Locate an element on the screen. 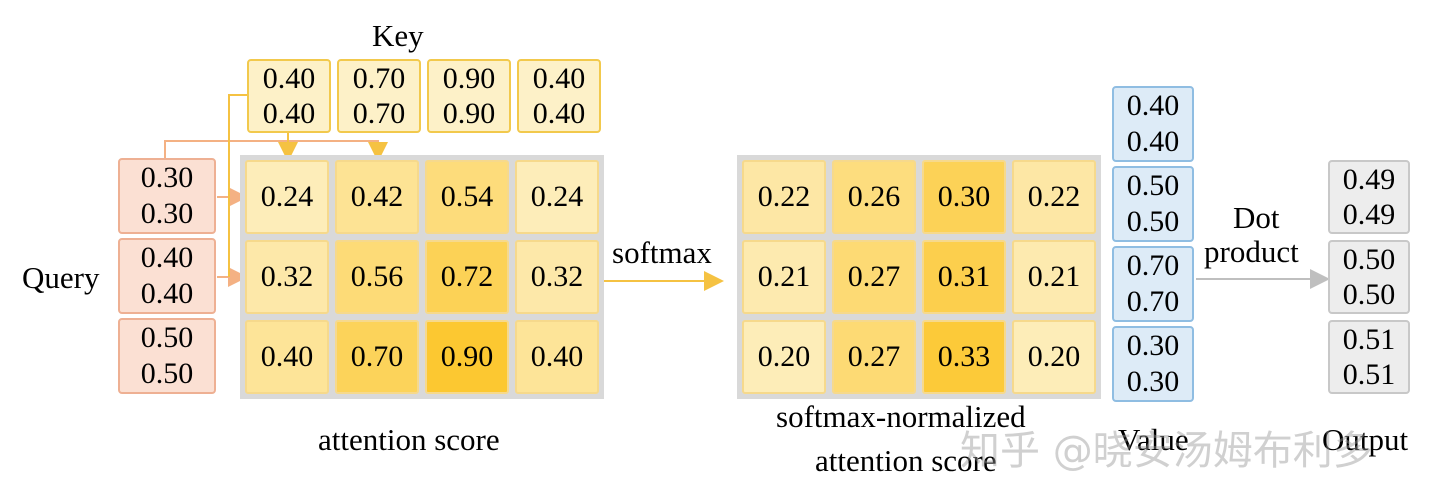  output-vector-1-value-2: 0.49 is located at coordinates (1369, 214).